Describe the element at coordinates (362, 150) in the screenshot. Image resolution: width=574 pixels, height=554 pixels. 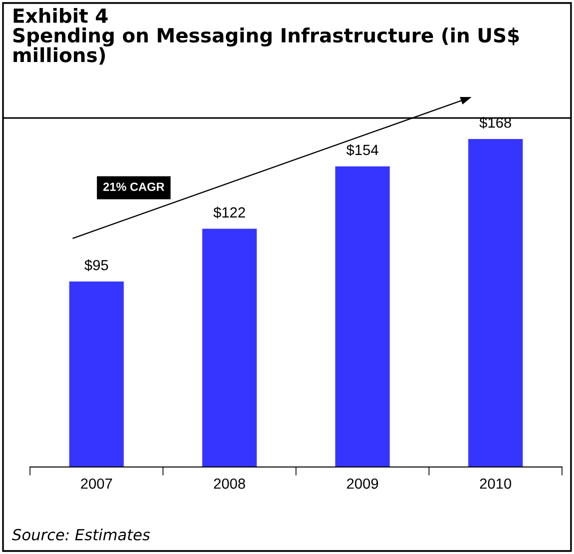
I see `data-label: $154` at that location.